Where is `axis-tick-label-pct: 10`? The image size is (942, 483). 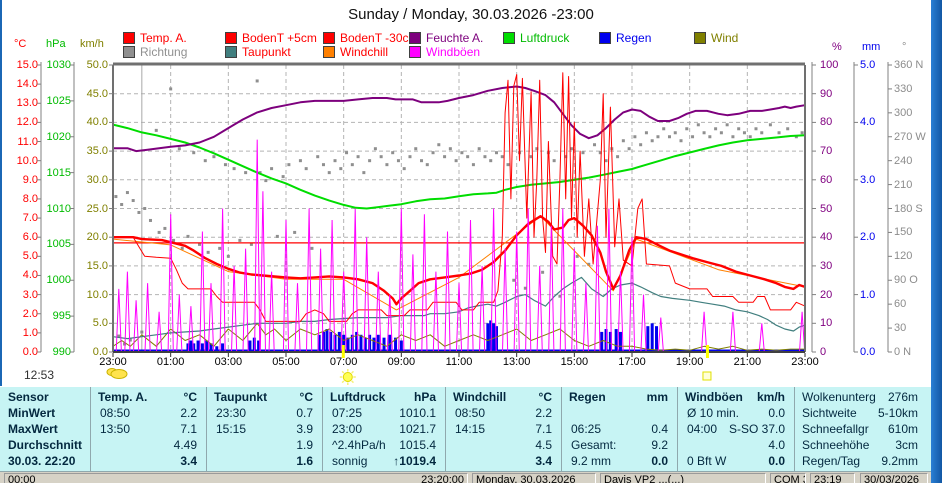 axis-tick-label-pct: 10 is located at coordinates (826, 323).